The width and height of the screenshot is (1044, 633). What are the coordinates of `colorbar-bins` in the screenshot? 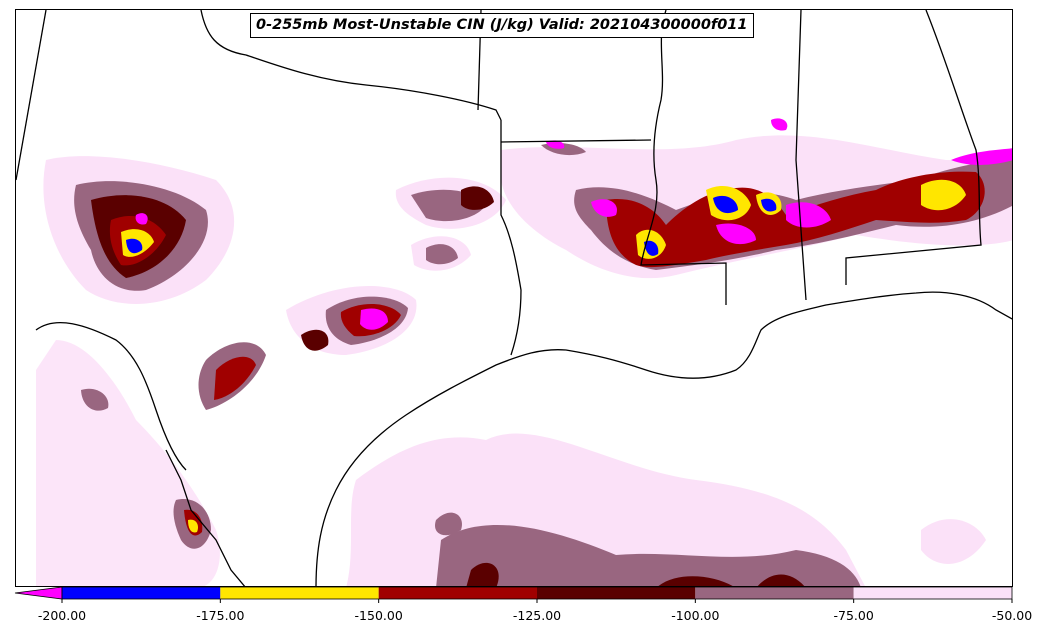 It's located at (513, 594).